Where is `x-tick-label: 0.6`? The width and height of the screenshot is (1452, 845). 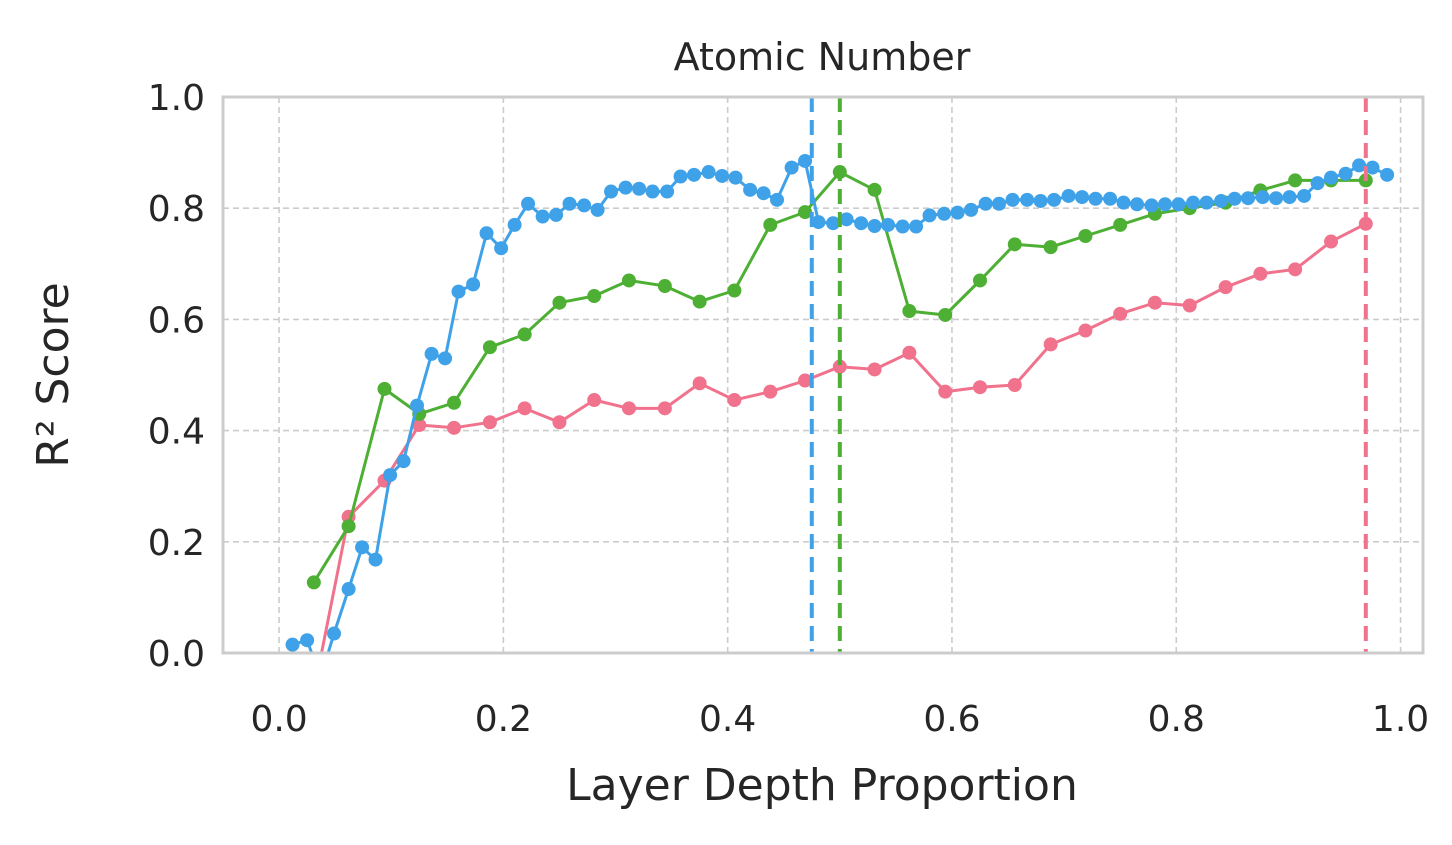 x-tick-label: 0.6 is located at coordinates (951, 719).